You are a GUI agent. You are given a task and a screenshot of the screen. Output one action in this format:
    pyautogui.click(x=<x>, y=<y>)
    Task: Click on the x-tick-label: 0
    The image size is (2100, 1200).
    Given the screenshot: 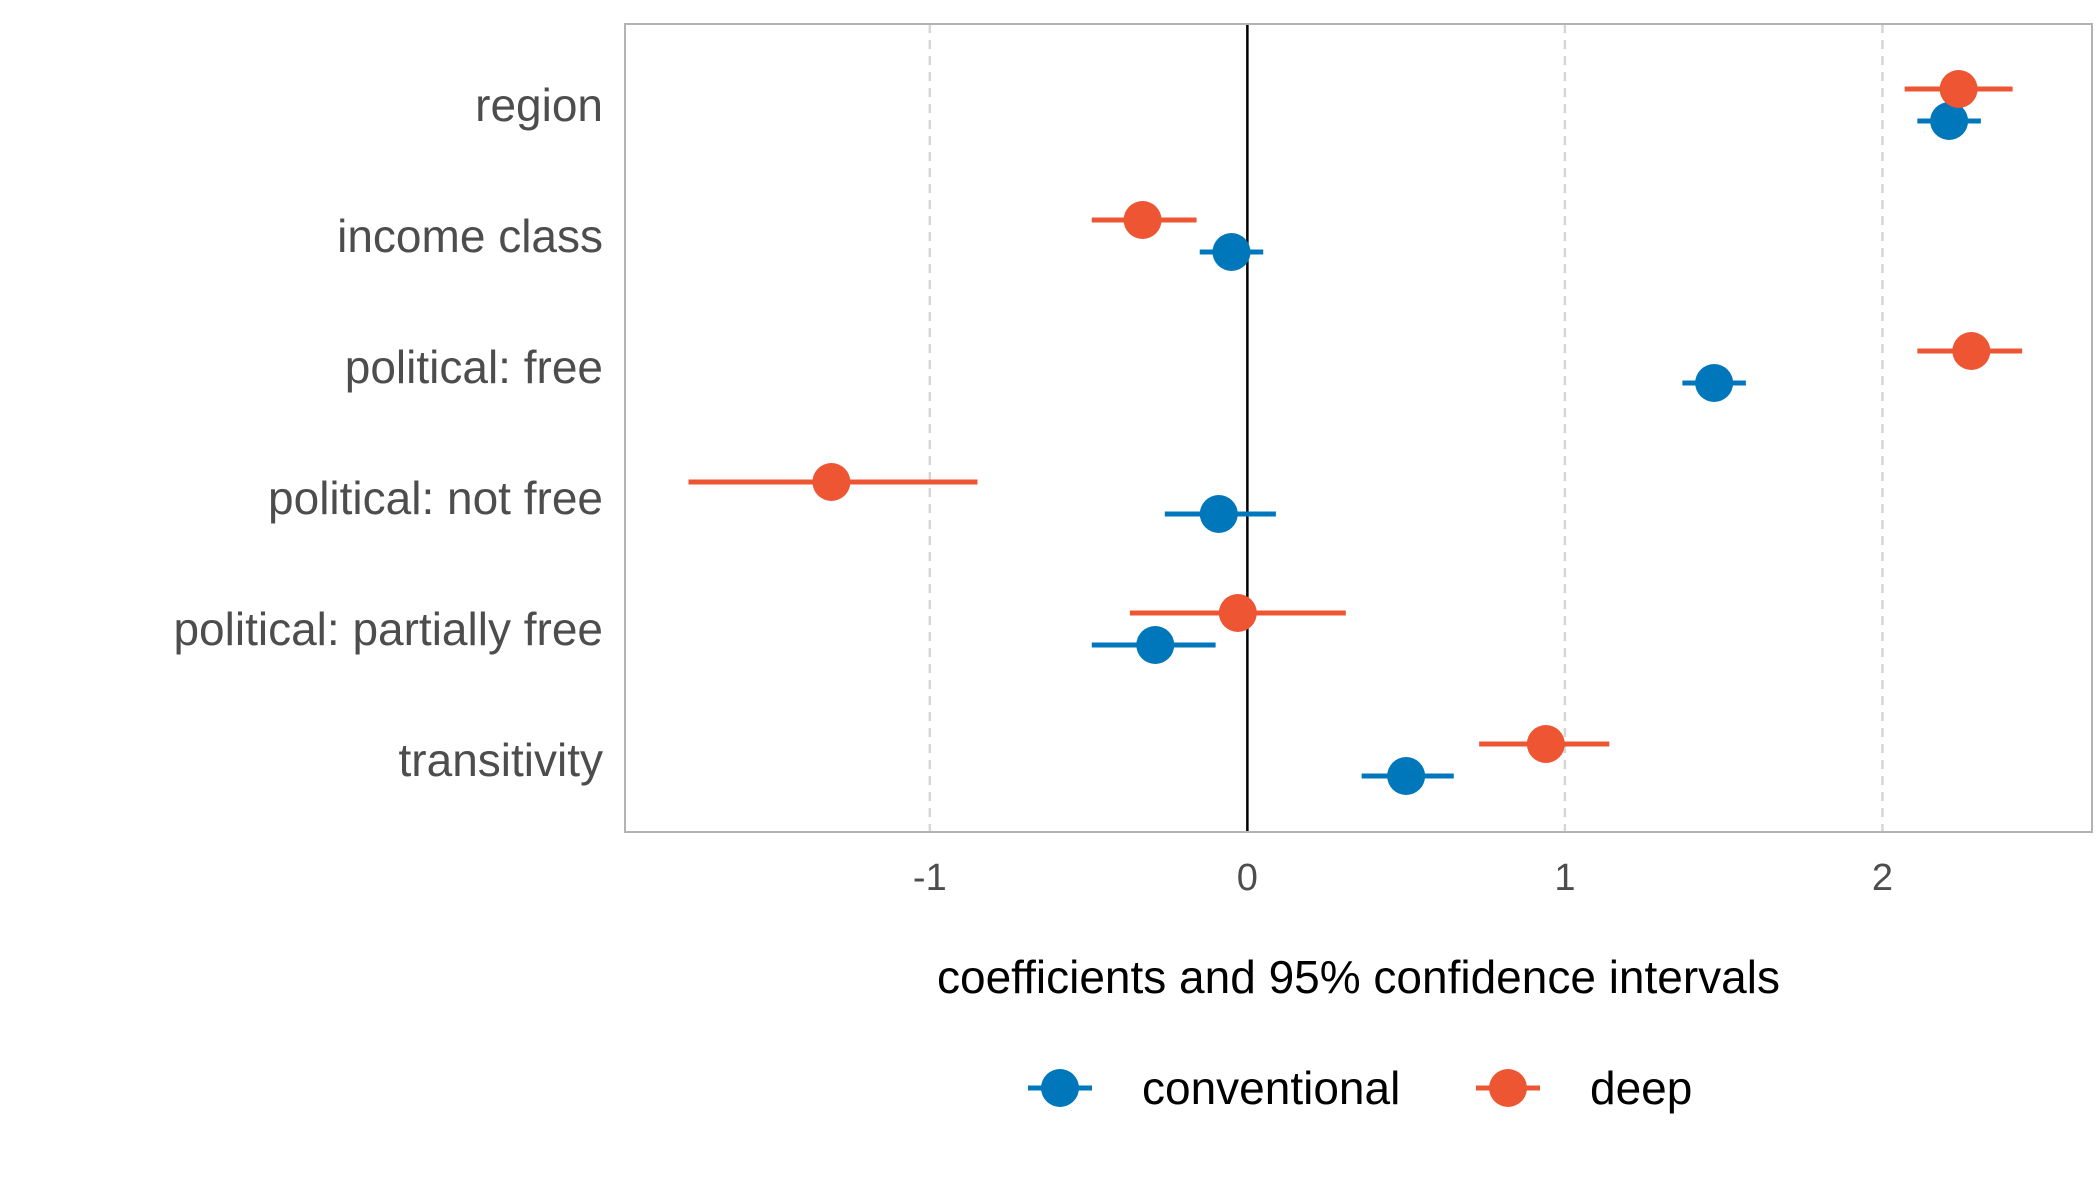 What is the action you would take?
    pyautogui.click(x=1247, y=878)
    